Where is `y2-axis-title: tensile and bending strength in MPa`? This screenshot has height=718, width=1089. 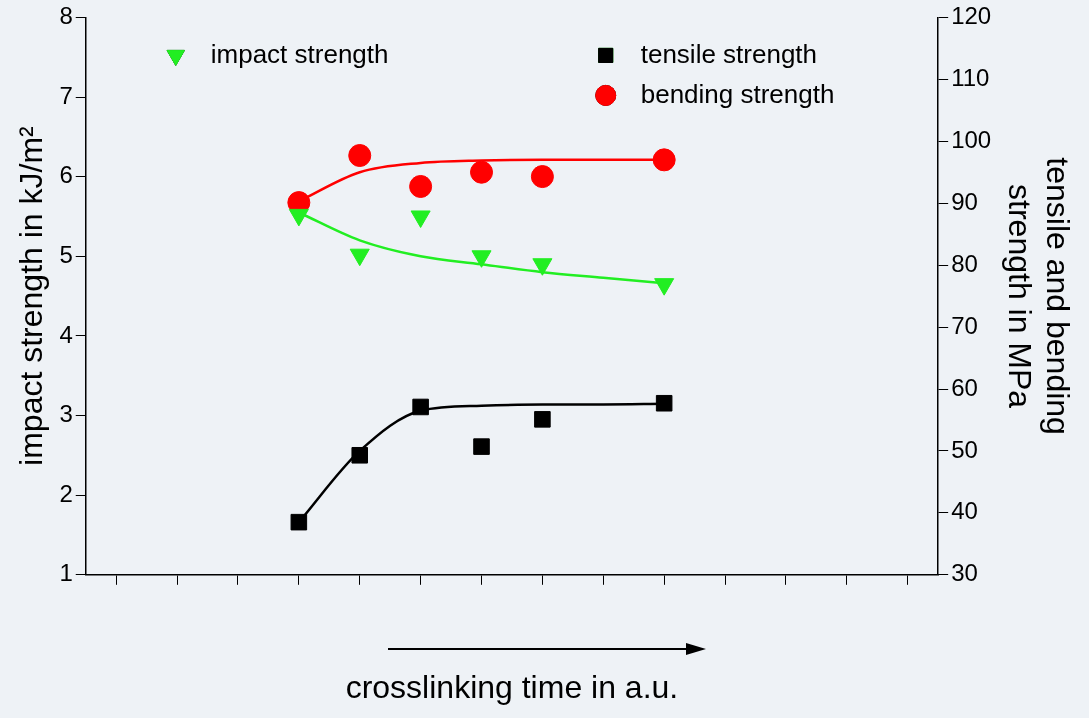
y2-axis-title: tensile and bending strength in MPa is located at coordinates (1038, 296).